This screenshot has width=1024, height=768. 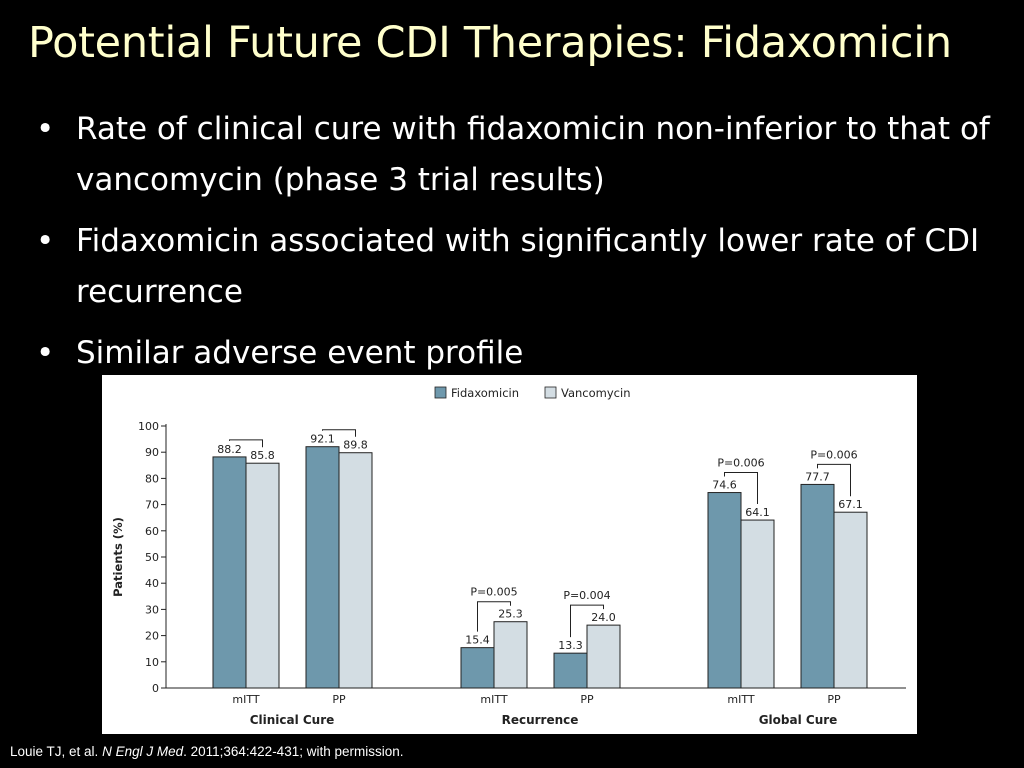 I want to click on legend-swatch-fidaxomicin, so click(x=440, y=392).